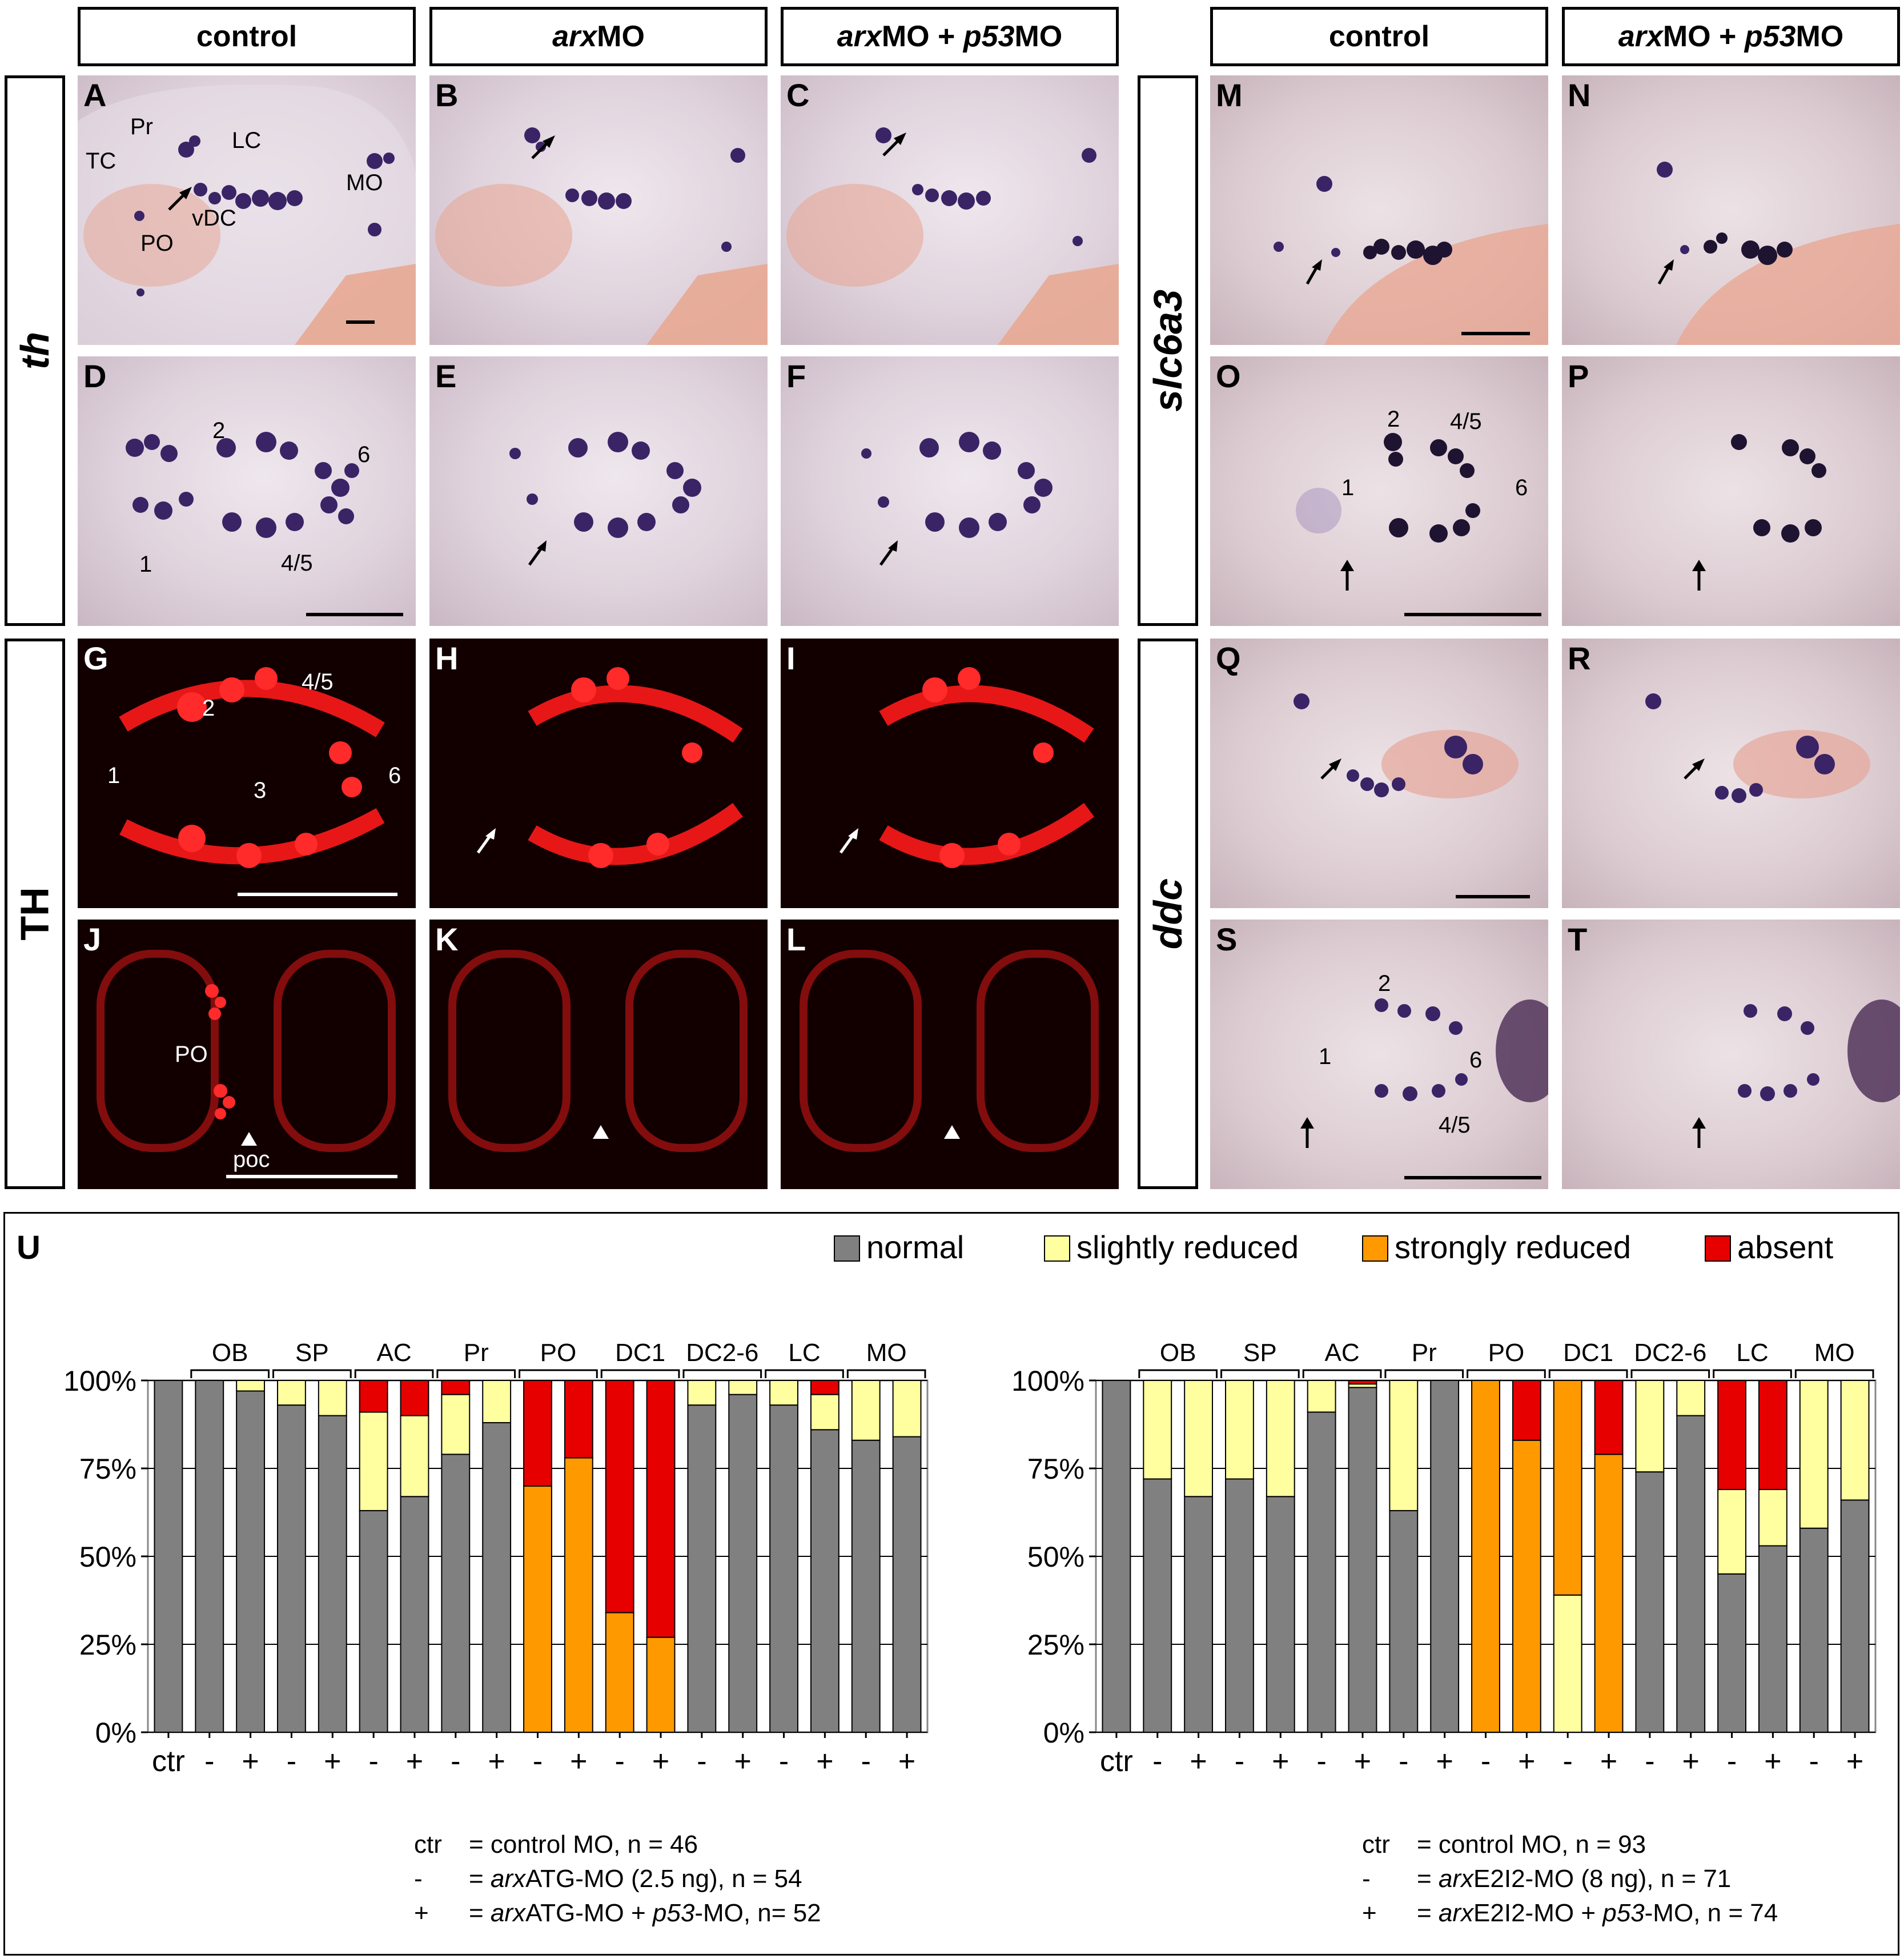  What do you see at coordinates (1057, 1248) in the screenshot?
I see `legend-swatch-slightly-reduced` at bounding box center [1057, 1248].